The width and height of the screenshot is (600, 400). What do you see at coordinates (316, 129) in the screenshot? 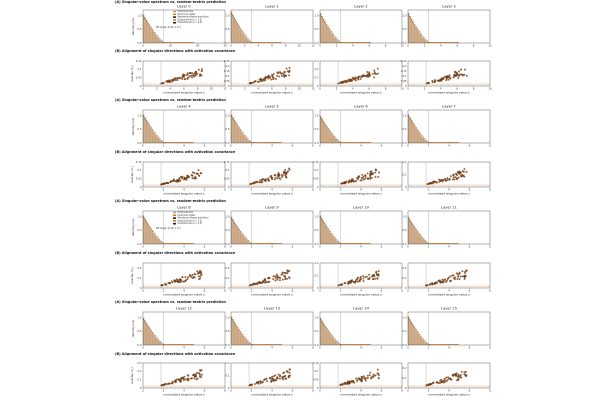
I see `tick-label: 0.5` at bounding box center [316, 129].